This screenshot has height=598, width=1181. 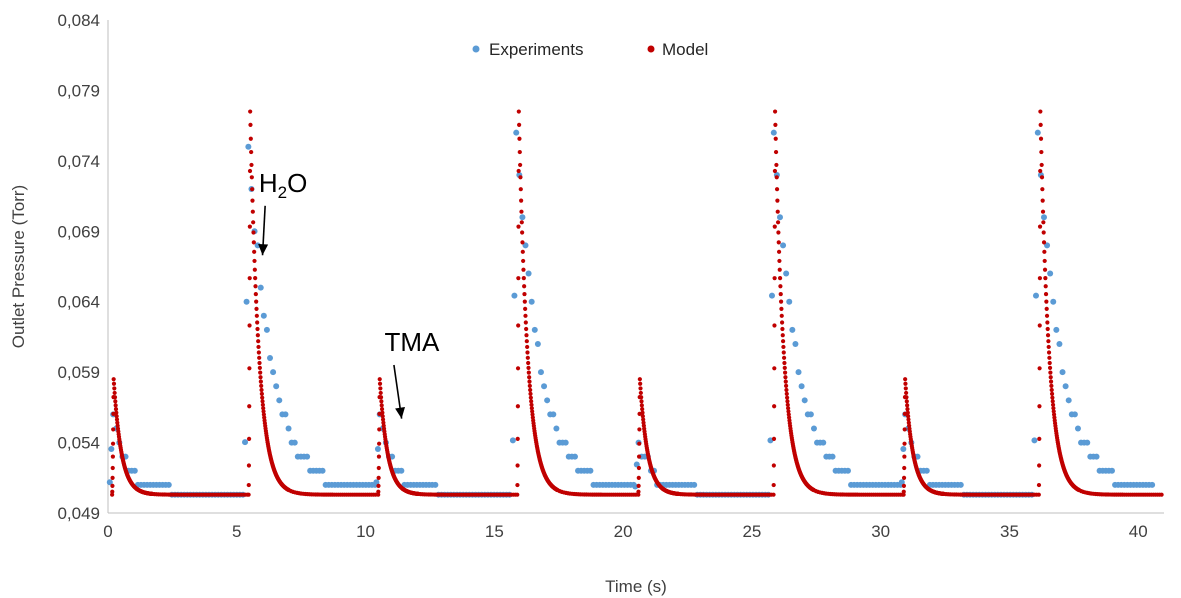 I want to click on x-tick-label: 30, so click(x=880, y=531).